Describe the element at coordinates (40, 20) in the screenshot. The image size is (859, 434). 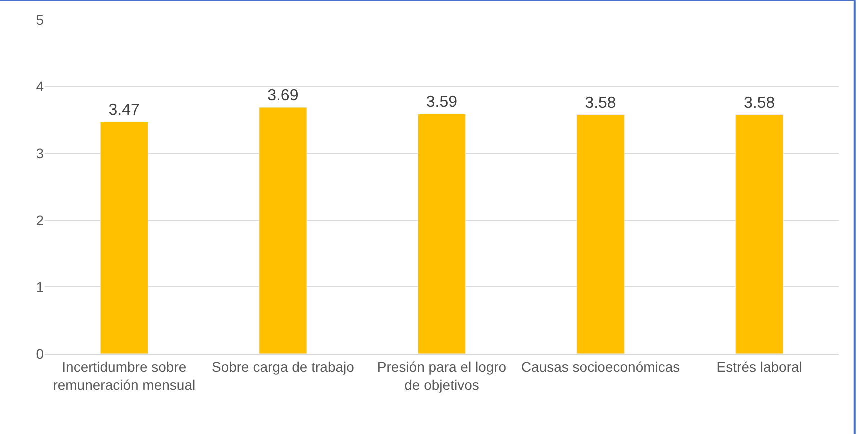
I see `y-tick-label: 5` at that location.